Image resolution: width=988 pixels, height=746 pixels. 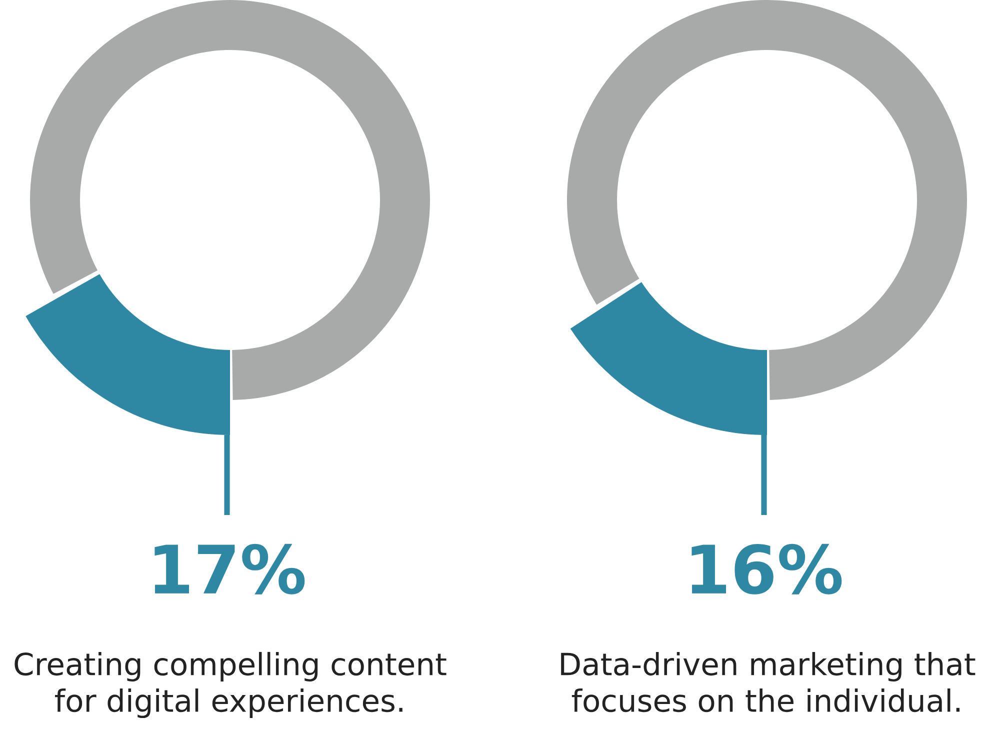 What do you see at coordinates (767, 569) in the screenshot?
I see `data-label: 16%` at bounding box center [767, 569].